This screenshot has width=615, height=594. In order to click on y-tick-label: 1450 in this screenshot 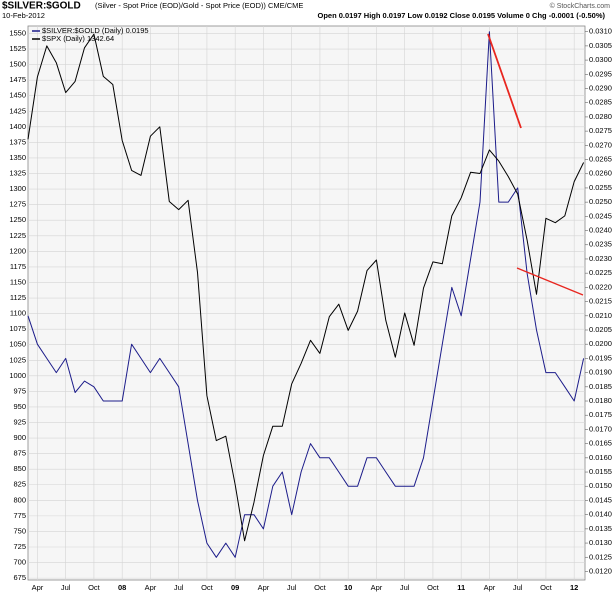, I will do `click(17, 95)`.